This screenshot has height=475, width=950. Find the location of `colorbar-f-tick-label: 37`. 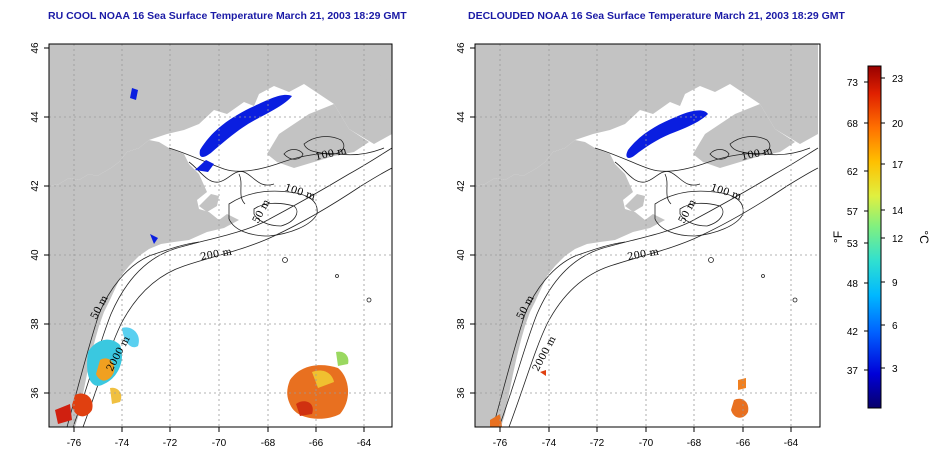

colorbar-f-tick-label: 37 is located at coordinates (853, 371).